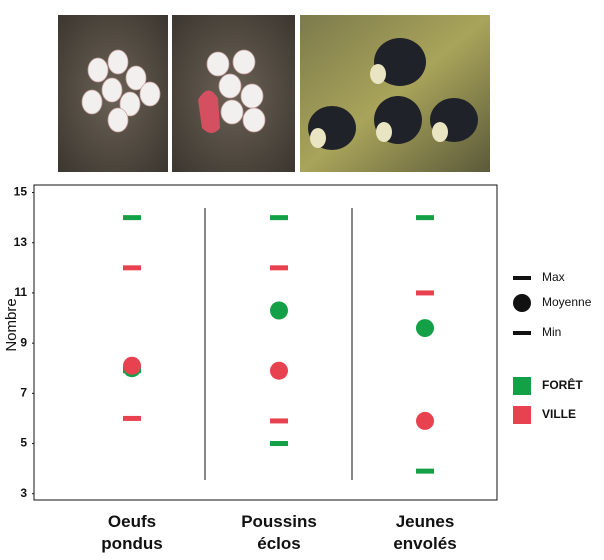  I want to click on legend-label: Max, so click(553, 277).